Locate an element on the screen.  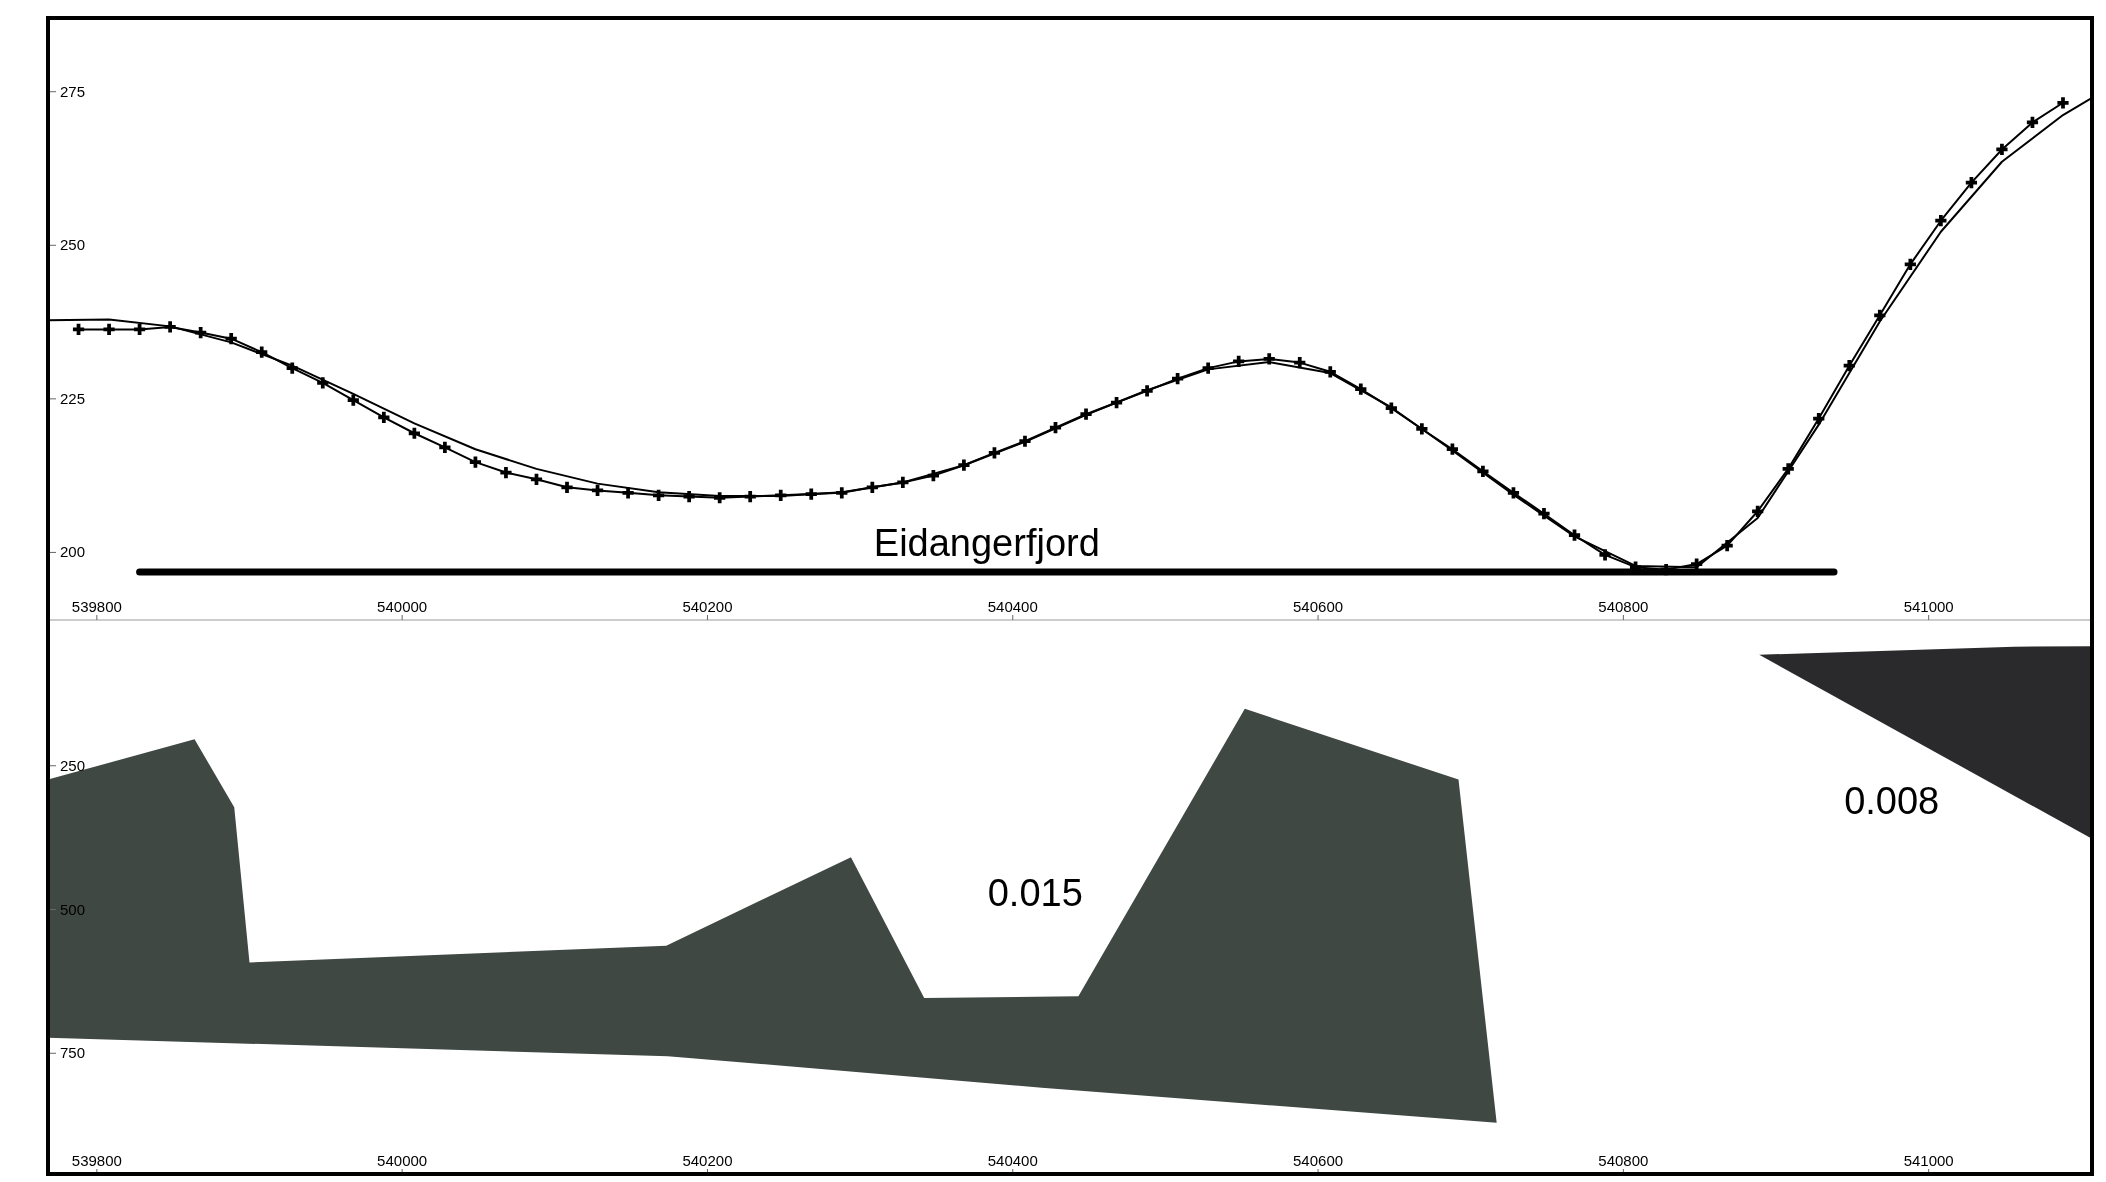
annotation: 0.008 is located at coordinates (1892, 801).